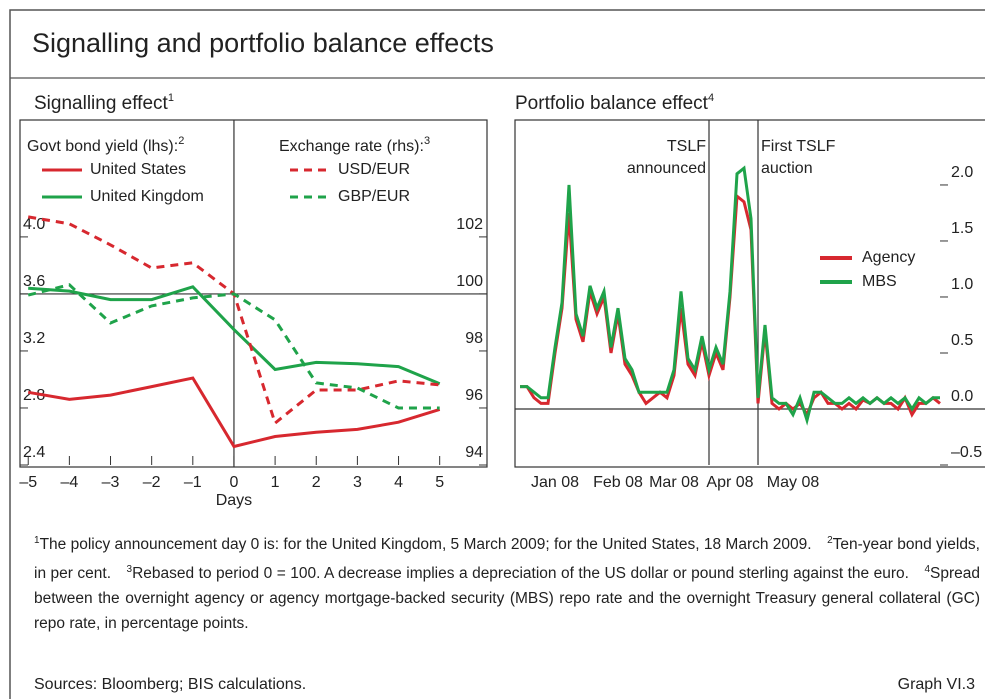 The height and width of the screenshot is (699, 985). I want to click on footnote: Ten-year bond yields, in per cent., so click(507, 559).